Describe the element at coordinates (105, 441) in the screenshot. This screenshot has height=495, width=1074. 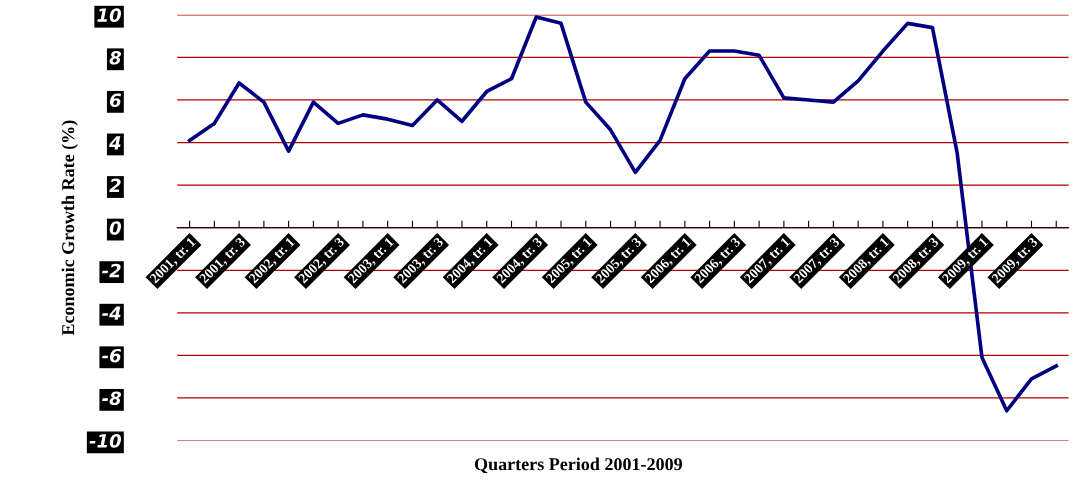
I see `y-tick-label: -10` at that location.